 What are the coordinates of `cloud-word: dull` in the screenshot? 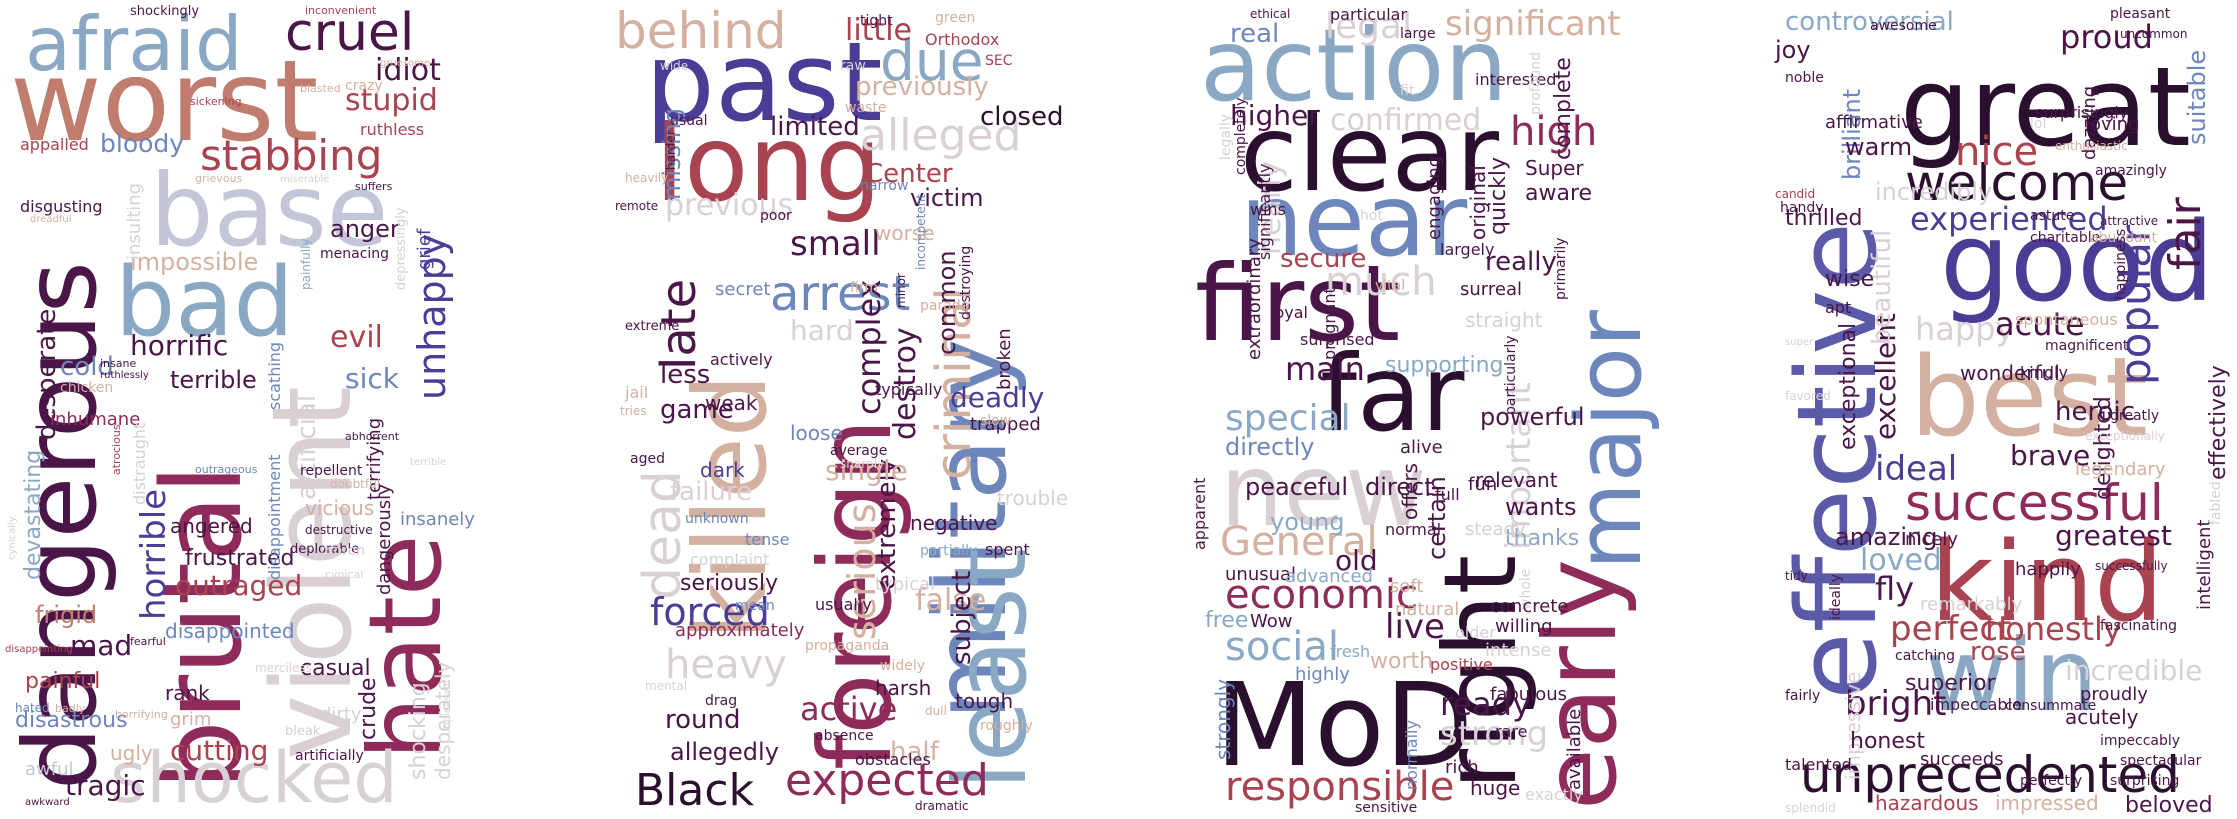 It's located at (936, 711).